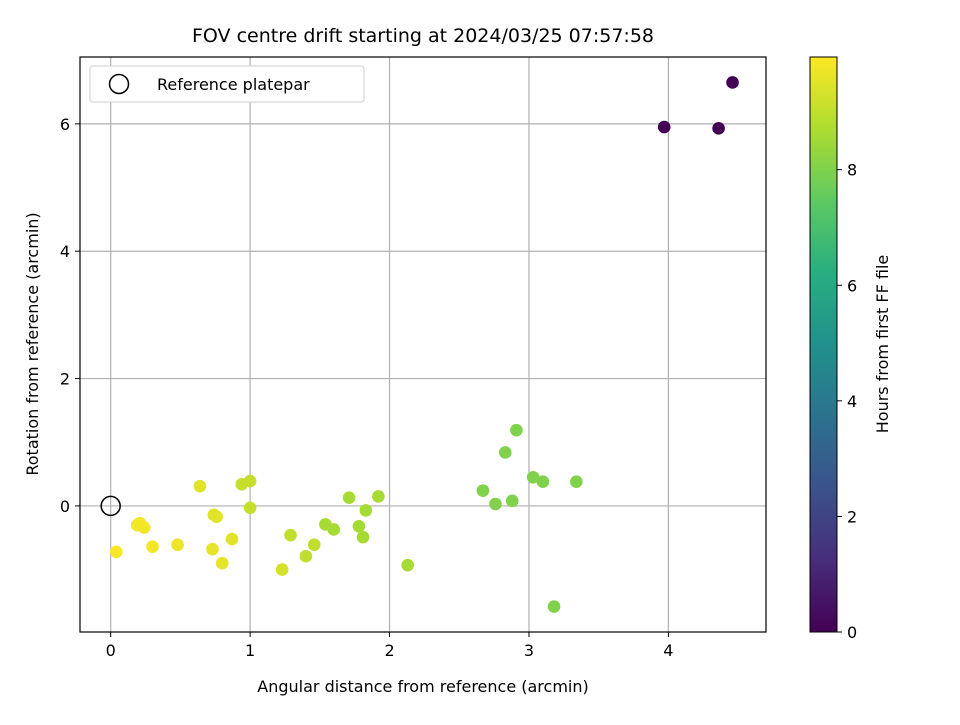 This screenshot has height=725, width=960. Describe the element at coordinates (852, 285) in the screenshot. I see `colorbar-tick-label: 6` at that location.